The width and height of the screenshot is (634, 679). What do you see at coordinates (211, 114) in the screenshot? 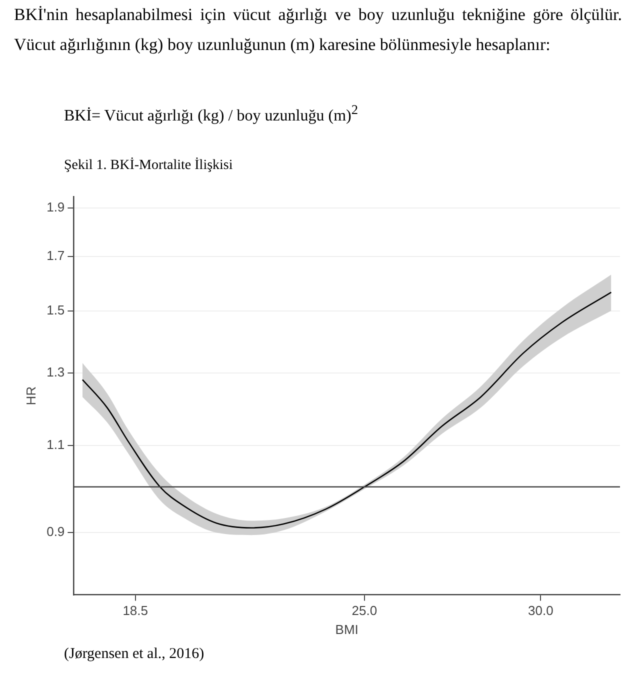
I see `text: BKİ= Vücut ağırlığı (kg) / boy uzunluğu (m)$^{2}$` at bounding box center [211, 114].